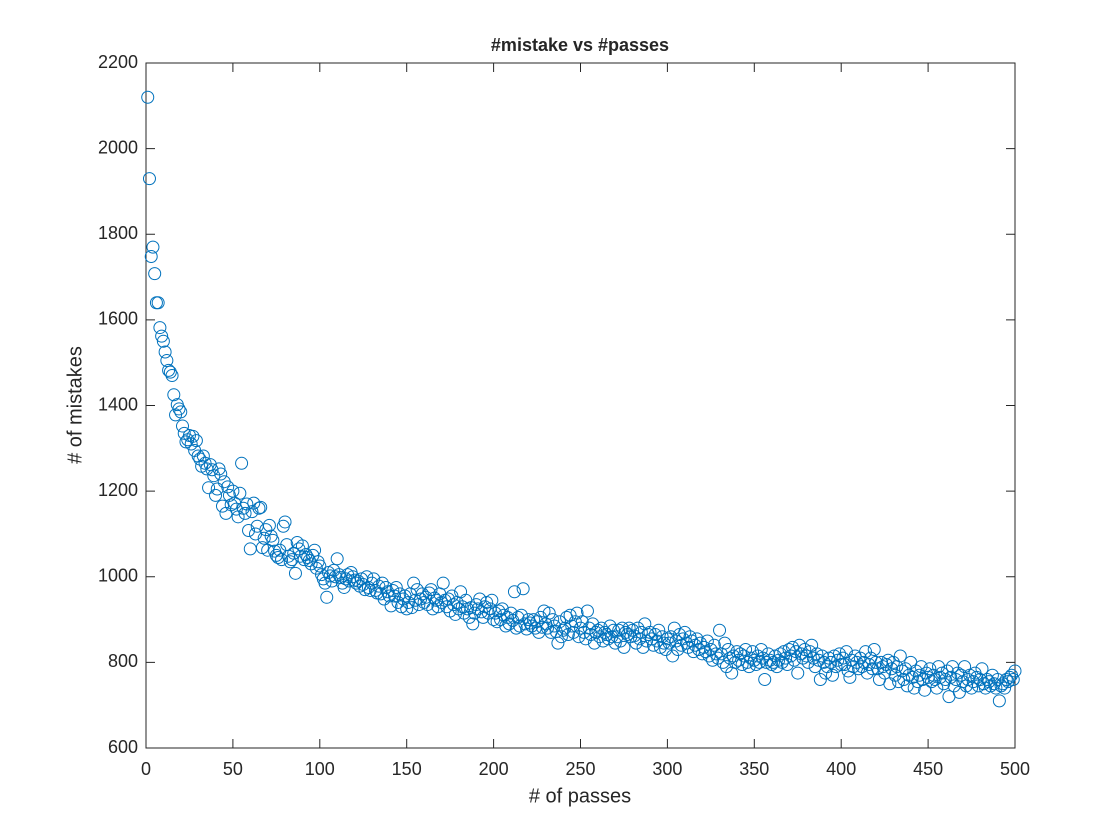  I want to click on y-tick-label: 2000, so click(118, 147).